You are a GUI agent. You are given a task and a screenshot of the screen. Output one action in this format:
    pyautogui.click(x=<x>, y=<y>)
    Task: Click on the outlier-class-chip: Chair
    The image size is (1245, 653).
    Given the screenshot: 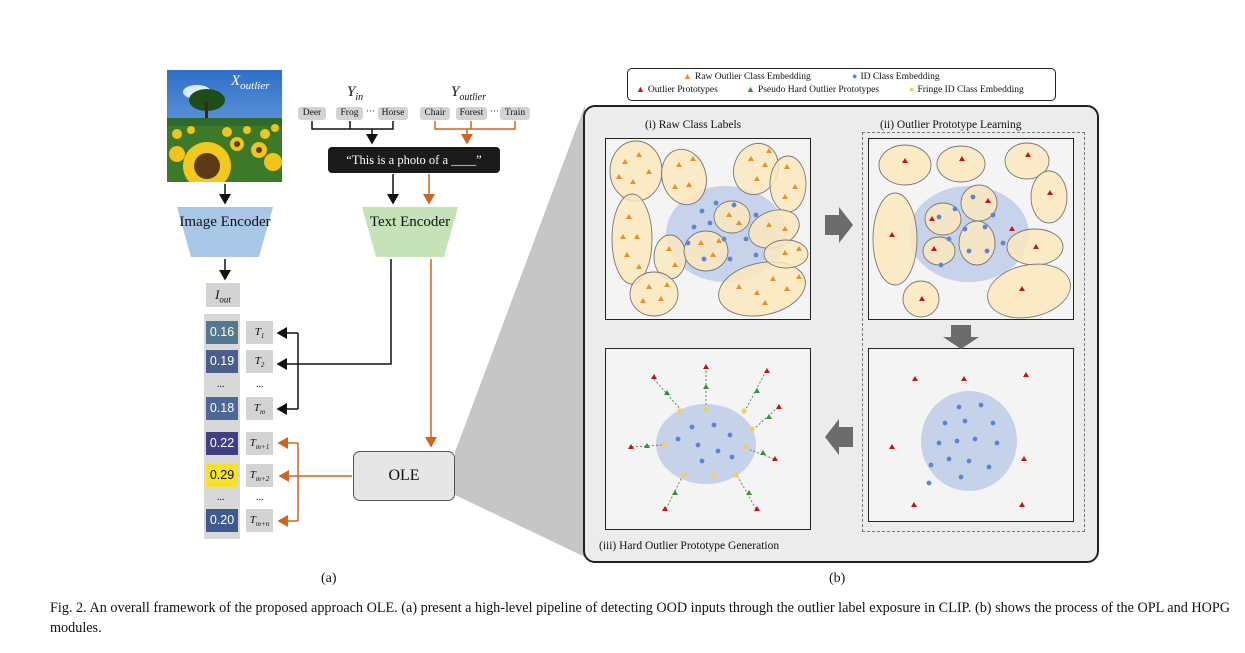 What is the action you would take?
    pyautogui.click(x=435, y=113)
    